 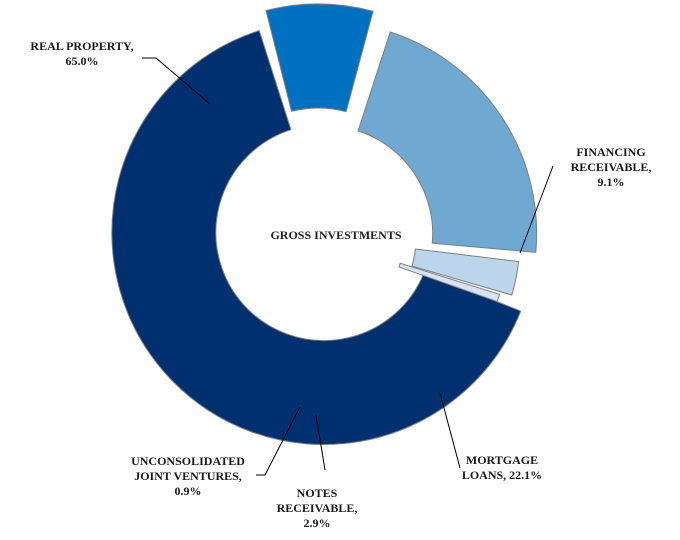 I want to click on chart-center-title: GROSS INVESTMENTS, so click(x=335, y=235).